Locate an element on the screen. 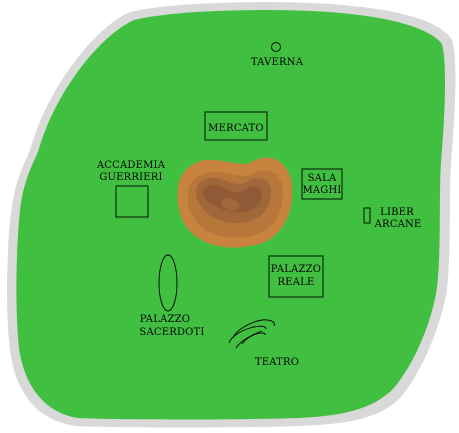 Image resolution: width=459 pixels, height=433 pixels. sala-maghi-label-line1: SALA is located at coordinates (322, 178).